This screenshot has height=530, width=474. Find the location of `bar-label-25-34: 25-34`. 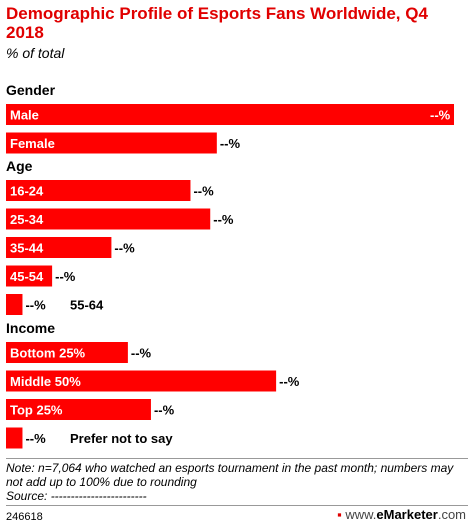

bar-label-25-34: 25-34 is located at coordinates (27, 219).